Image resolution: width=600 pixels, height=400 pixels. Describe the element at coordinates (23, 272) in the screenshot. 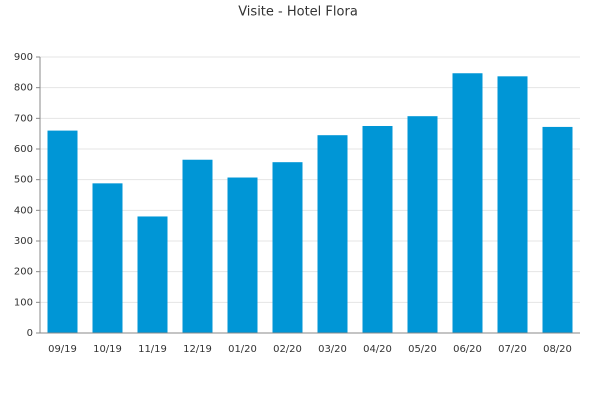

I see `y-tick-label: 200` at that location.